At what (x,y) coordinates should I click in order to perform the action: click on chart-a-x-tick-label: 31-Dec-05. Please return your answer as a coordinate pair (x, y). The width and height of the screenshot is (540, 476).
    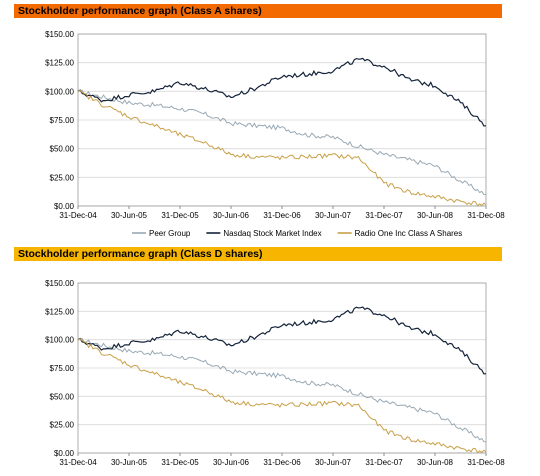
    Looking at the image, I should click on (180, 215).